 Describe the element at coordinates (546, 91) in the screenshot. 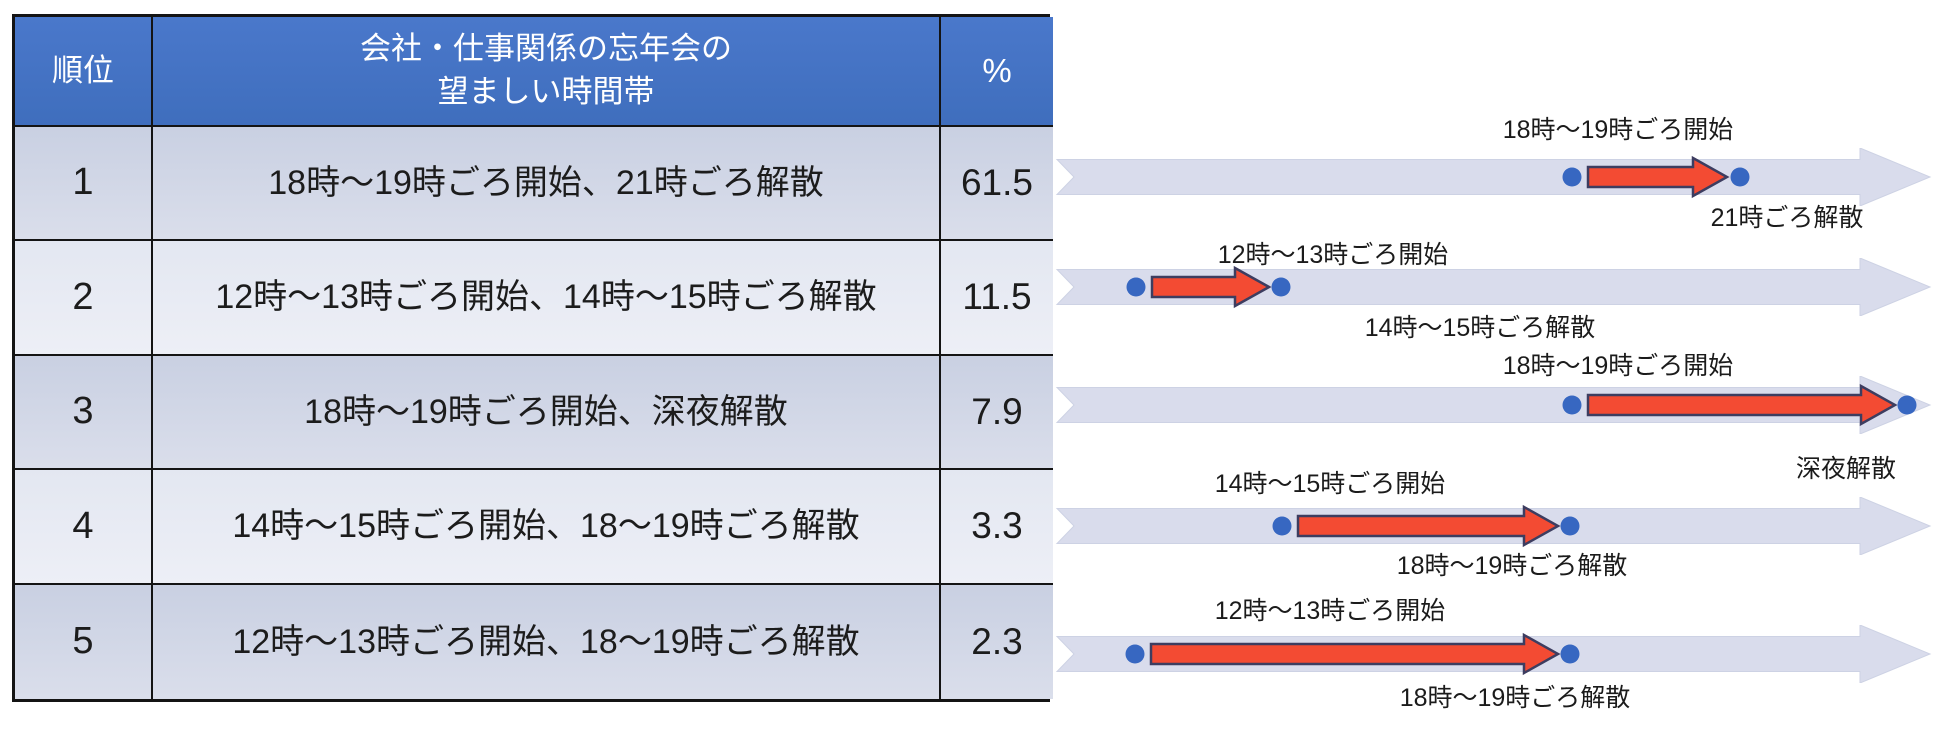

I see `header-timeslot-line2: 望ましい時間帯` at that location.